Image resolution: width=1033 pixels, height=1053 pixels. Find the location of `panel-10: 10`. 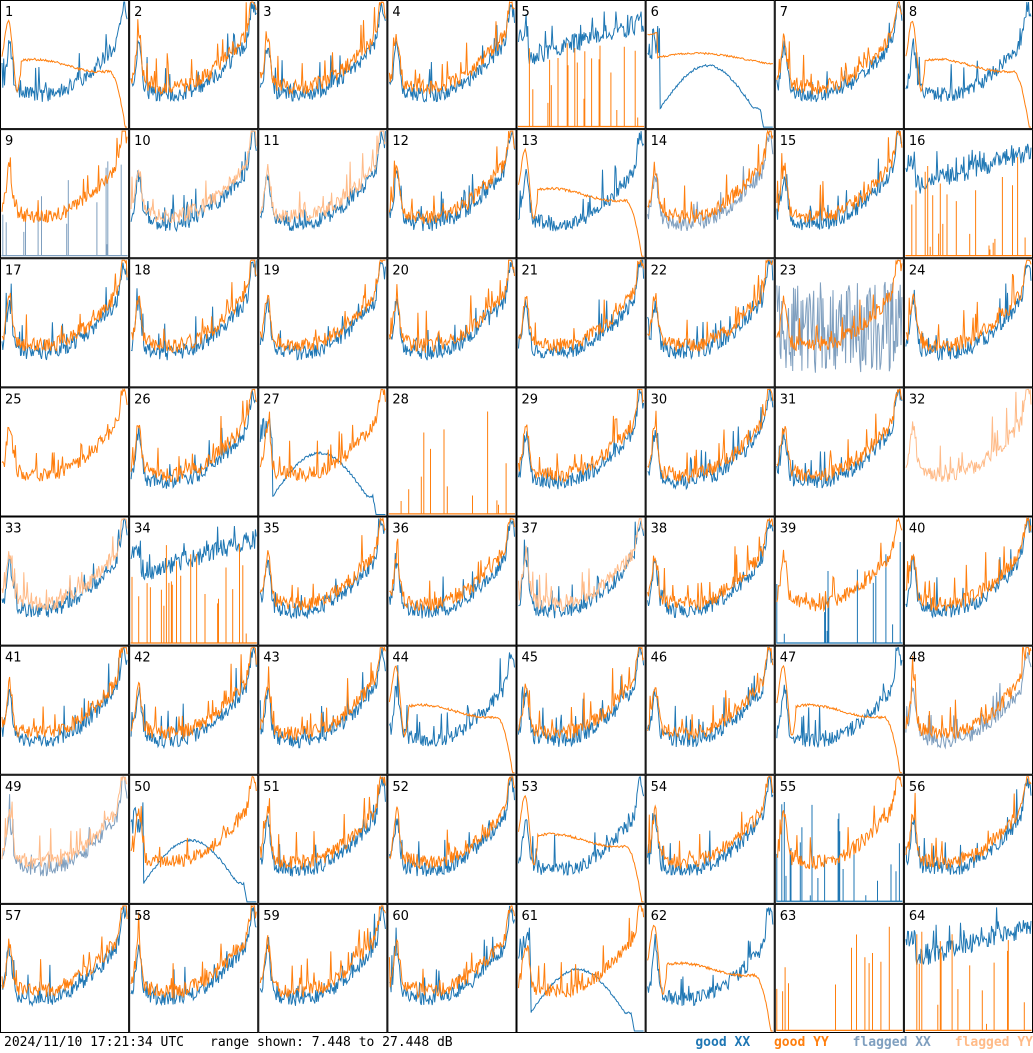

panel-10: 10 is located at coordinates (194, 194).